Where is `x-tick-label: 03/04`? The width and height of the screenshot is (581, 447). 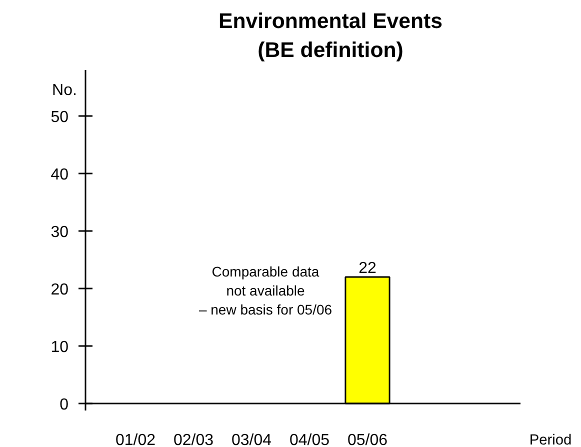 x-tick-label: 03/04 is located at coordinates (251, 439).